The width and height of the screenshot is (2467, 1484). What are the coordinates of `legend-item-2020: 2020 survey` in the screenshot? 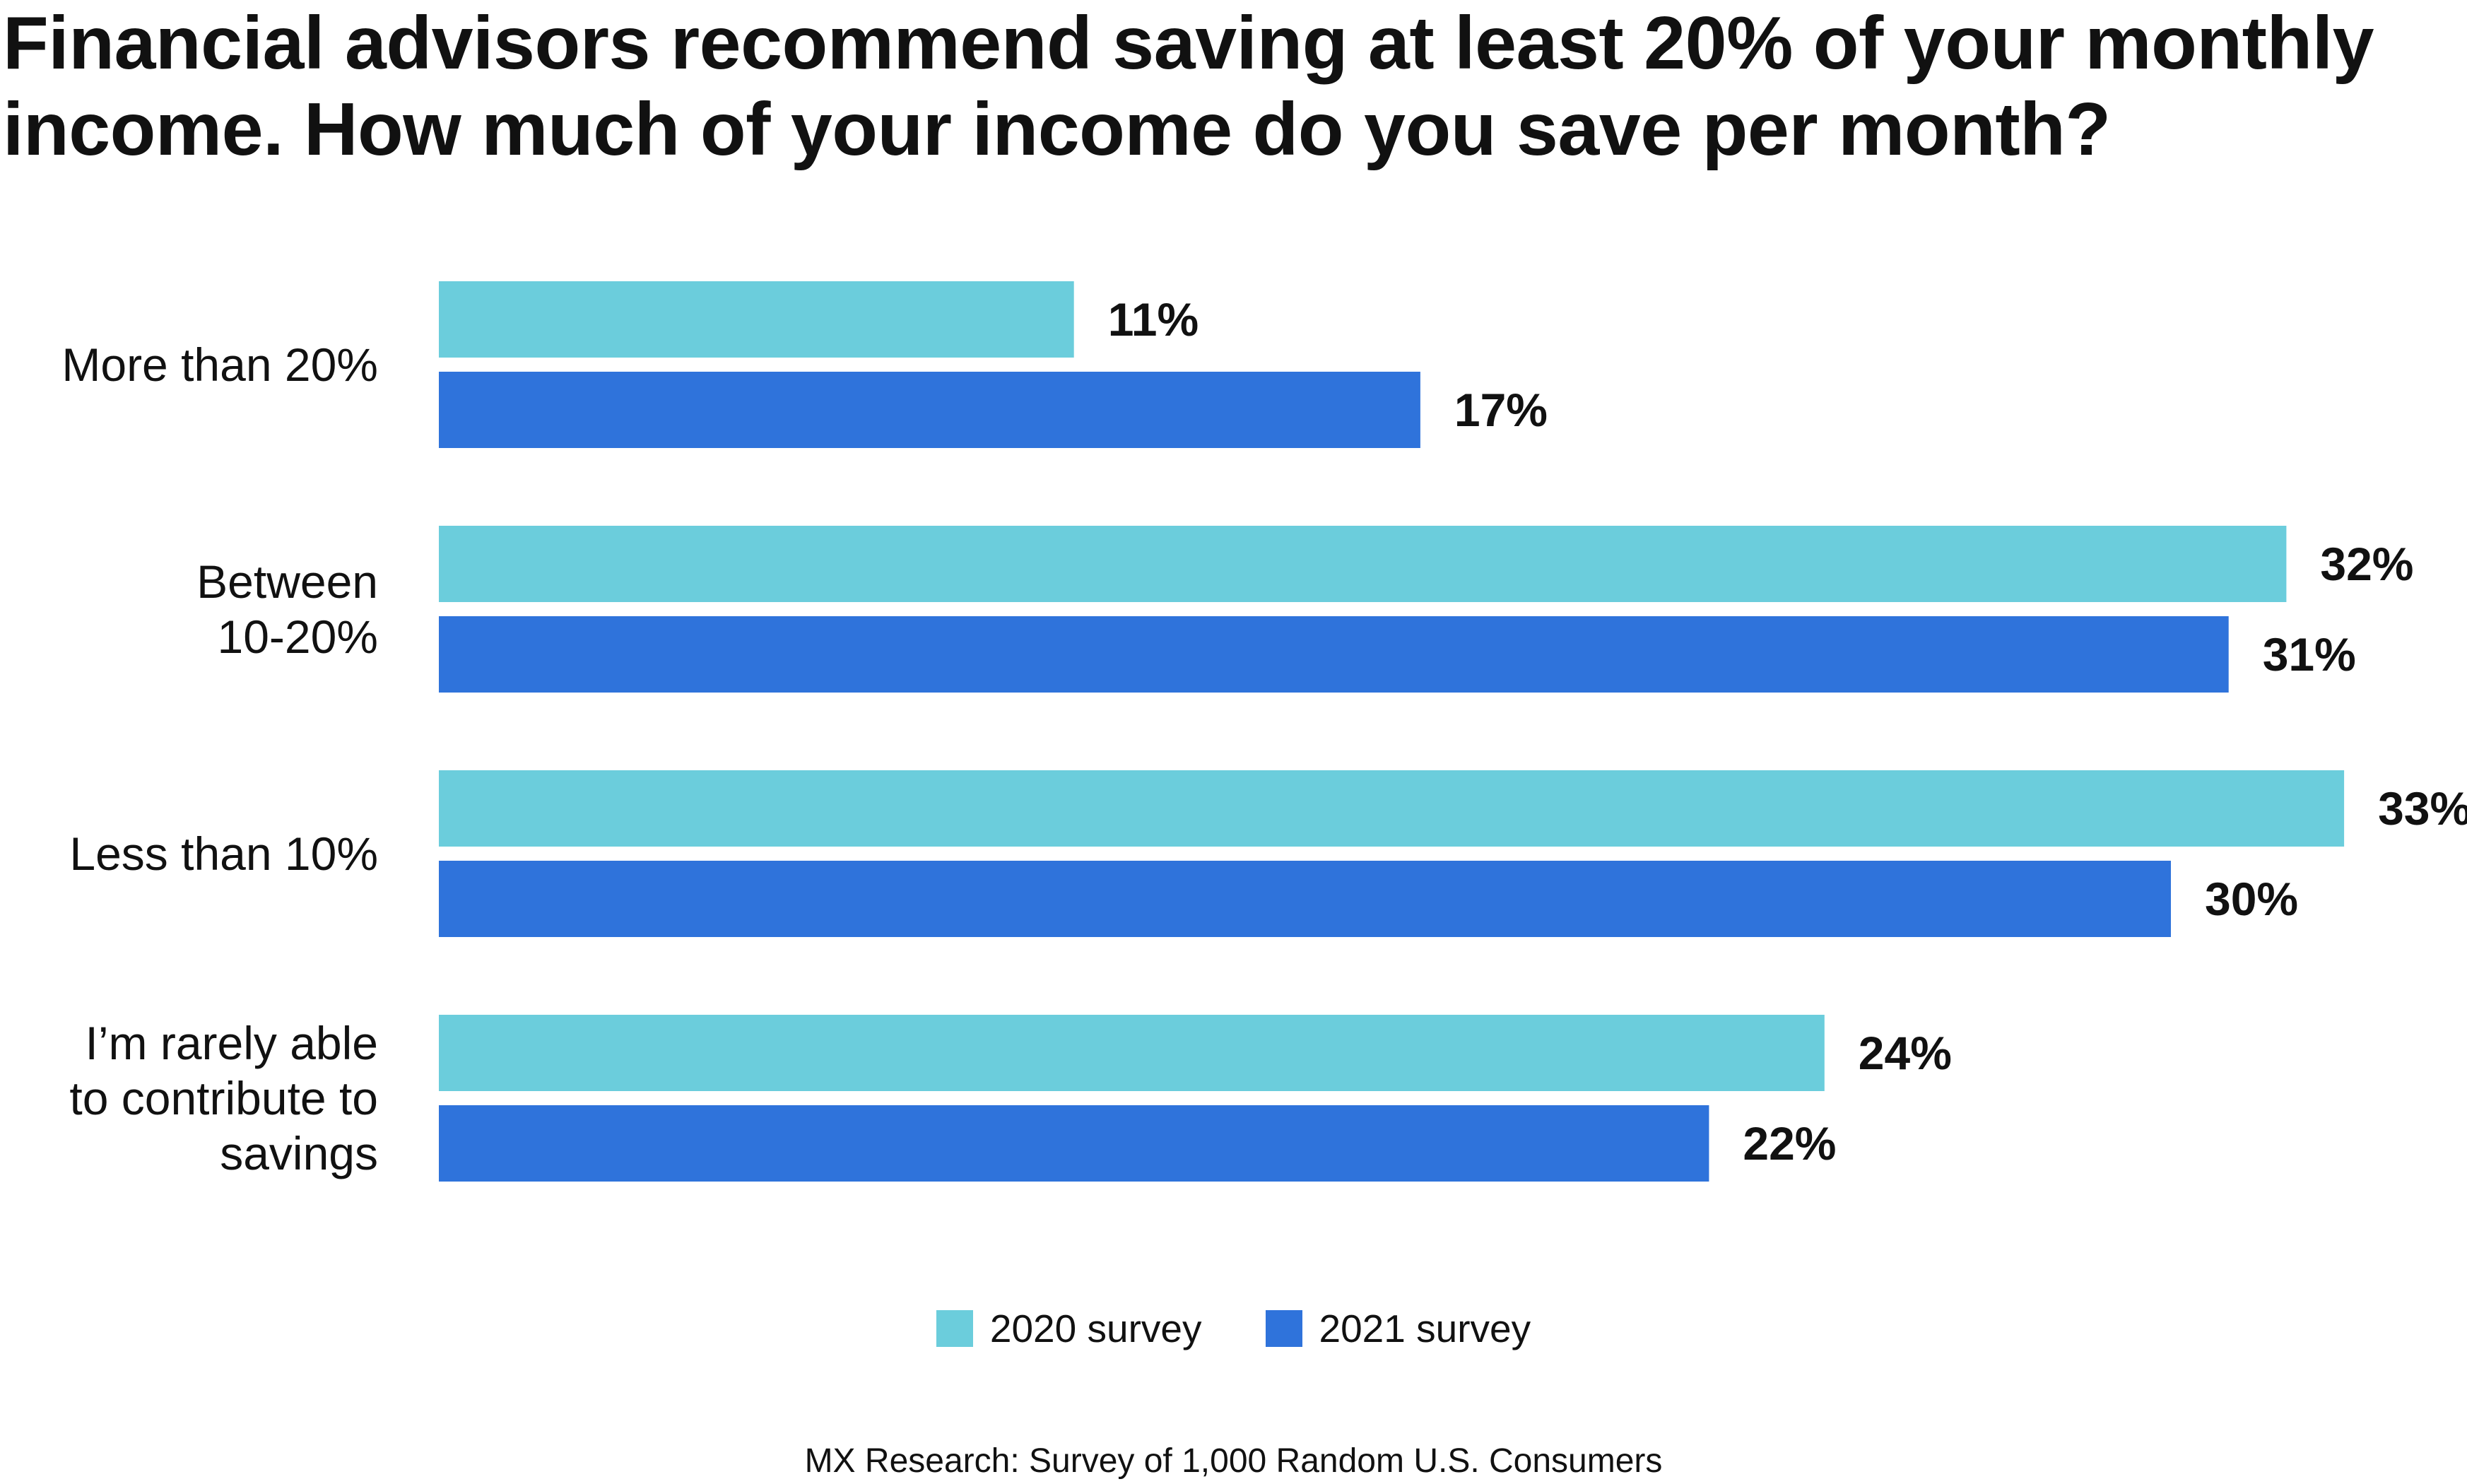 It's located at (1069, 1328).